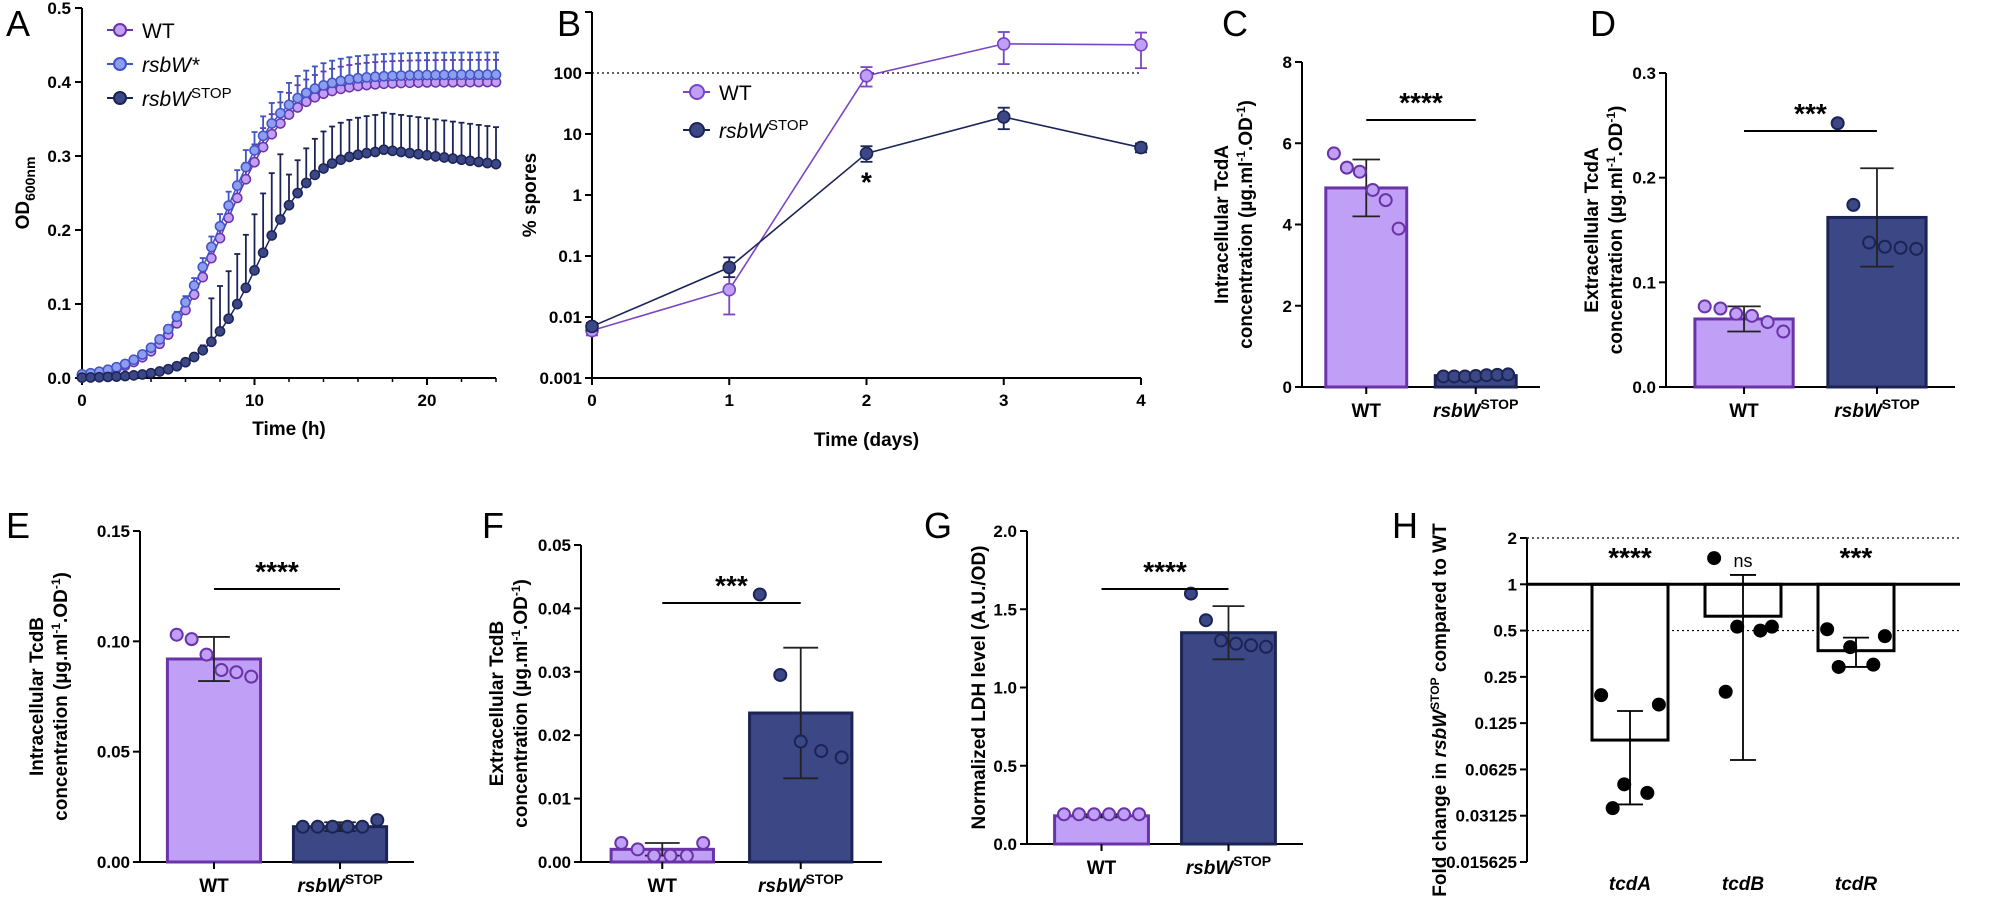 The height and width of the screenshot is (903, 2000). I want to click on legend-label-main: rsbW*, so click(171, 65).